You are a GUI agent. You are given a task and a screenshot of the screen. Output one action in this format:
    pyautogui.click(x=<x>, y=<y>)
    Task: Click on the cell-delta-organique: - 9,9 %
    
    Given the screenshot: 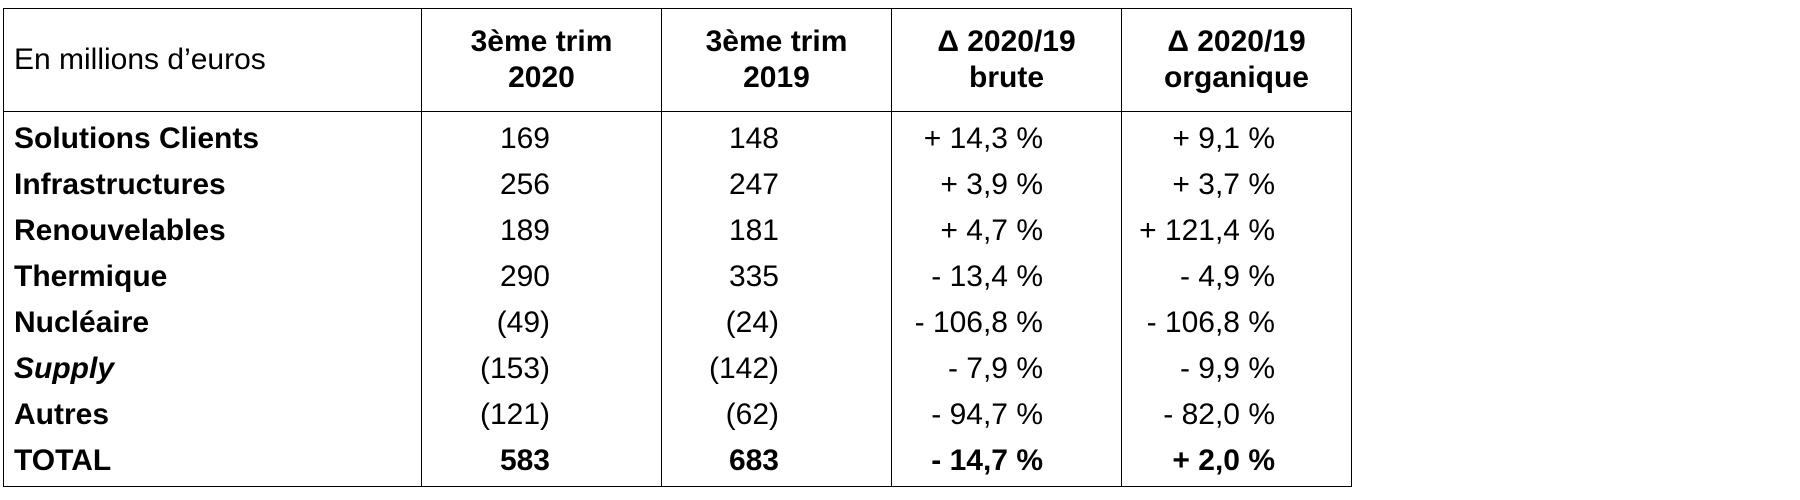 What is the action you would take?
    pyautogui.click(x=1236, y=369)
    